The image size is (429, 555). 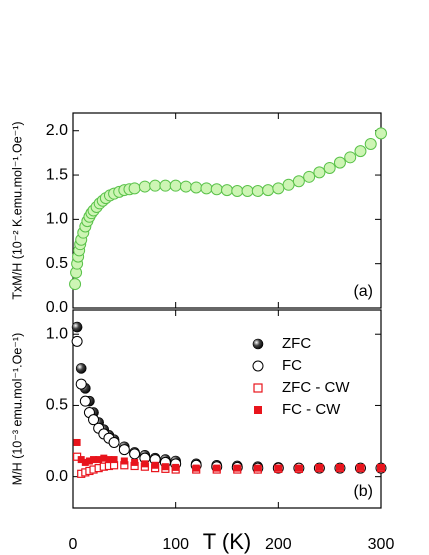 I want to click on y-tick-label: 2.0, so click(x=57, y=130).